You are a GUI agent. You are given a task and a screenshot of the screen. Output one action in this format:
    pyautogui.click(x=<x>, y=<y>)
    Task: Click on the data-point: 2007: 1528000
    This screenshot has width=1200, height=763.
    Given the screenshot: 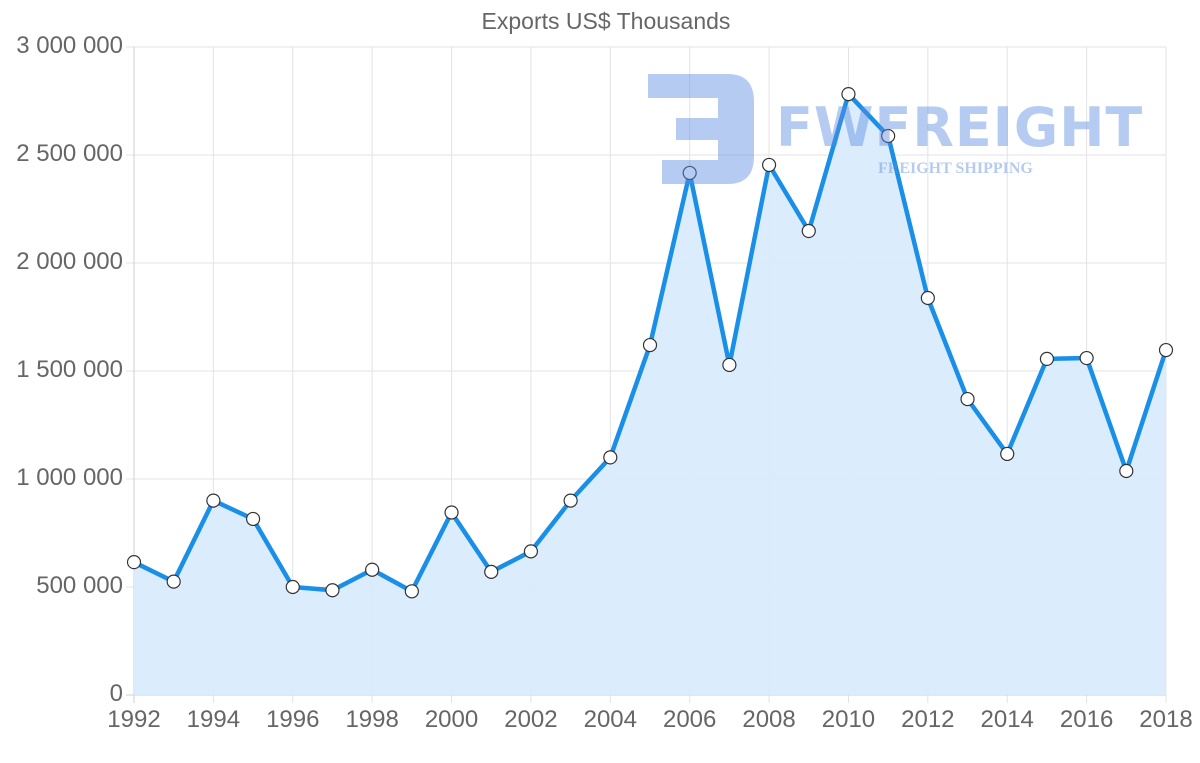 What is the action you would take?
    pyautogui.click(x=729, y=365)
    